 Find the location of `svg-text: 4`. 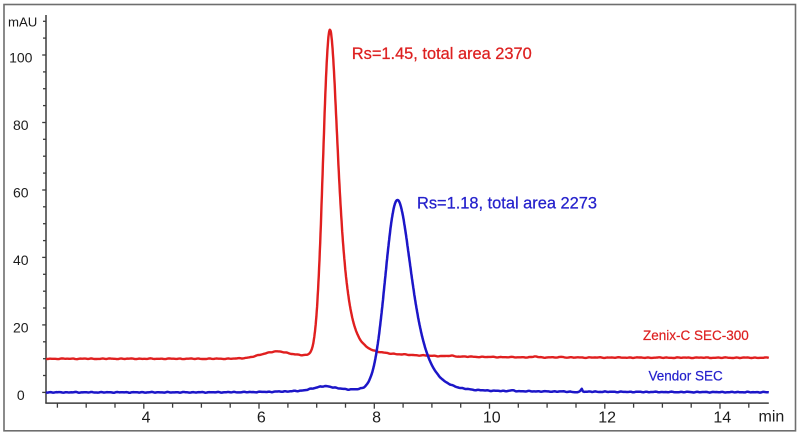

svg-text: 4 is located at coordinates (146, 418).